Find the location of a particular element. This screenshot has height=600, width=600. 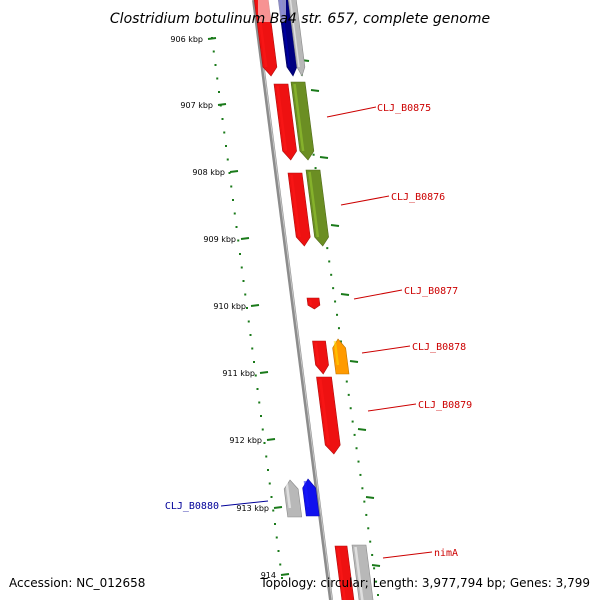

gene-label: nimA is located at coordinates (446, 553).